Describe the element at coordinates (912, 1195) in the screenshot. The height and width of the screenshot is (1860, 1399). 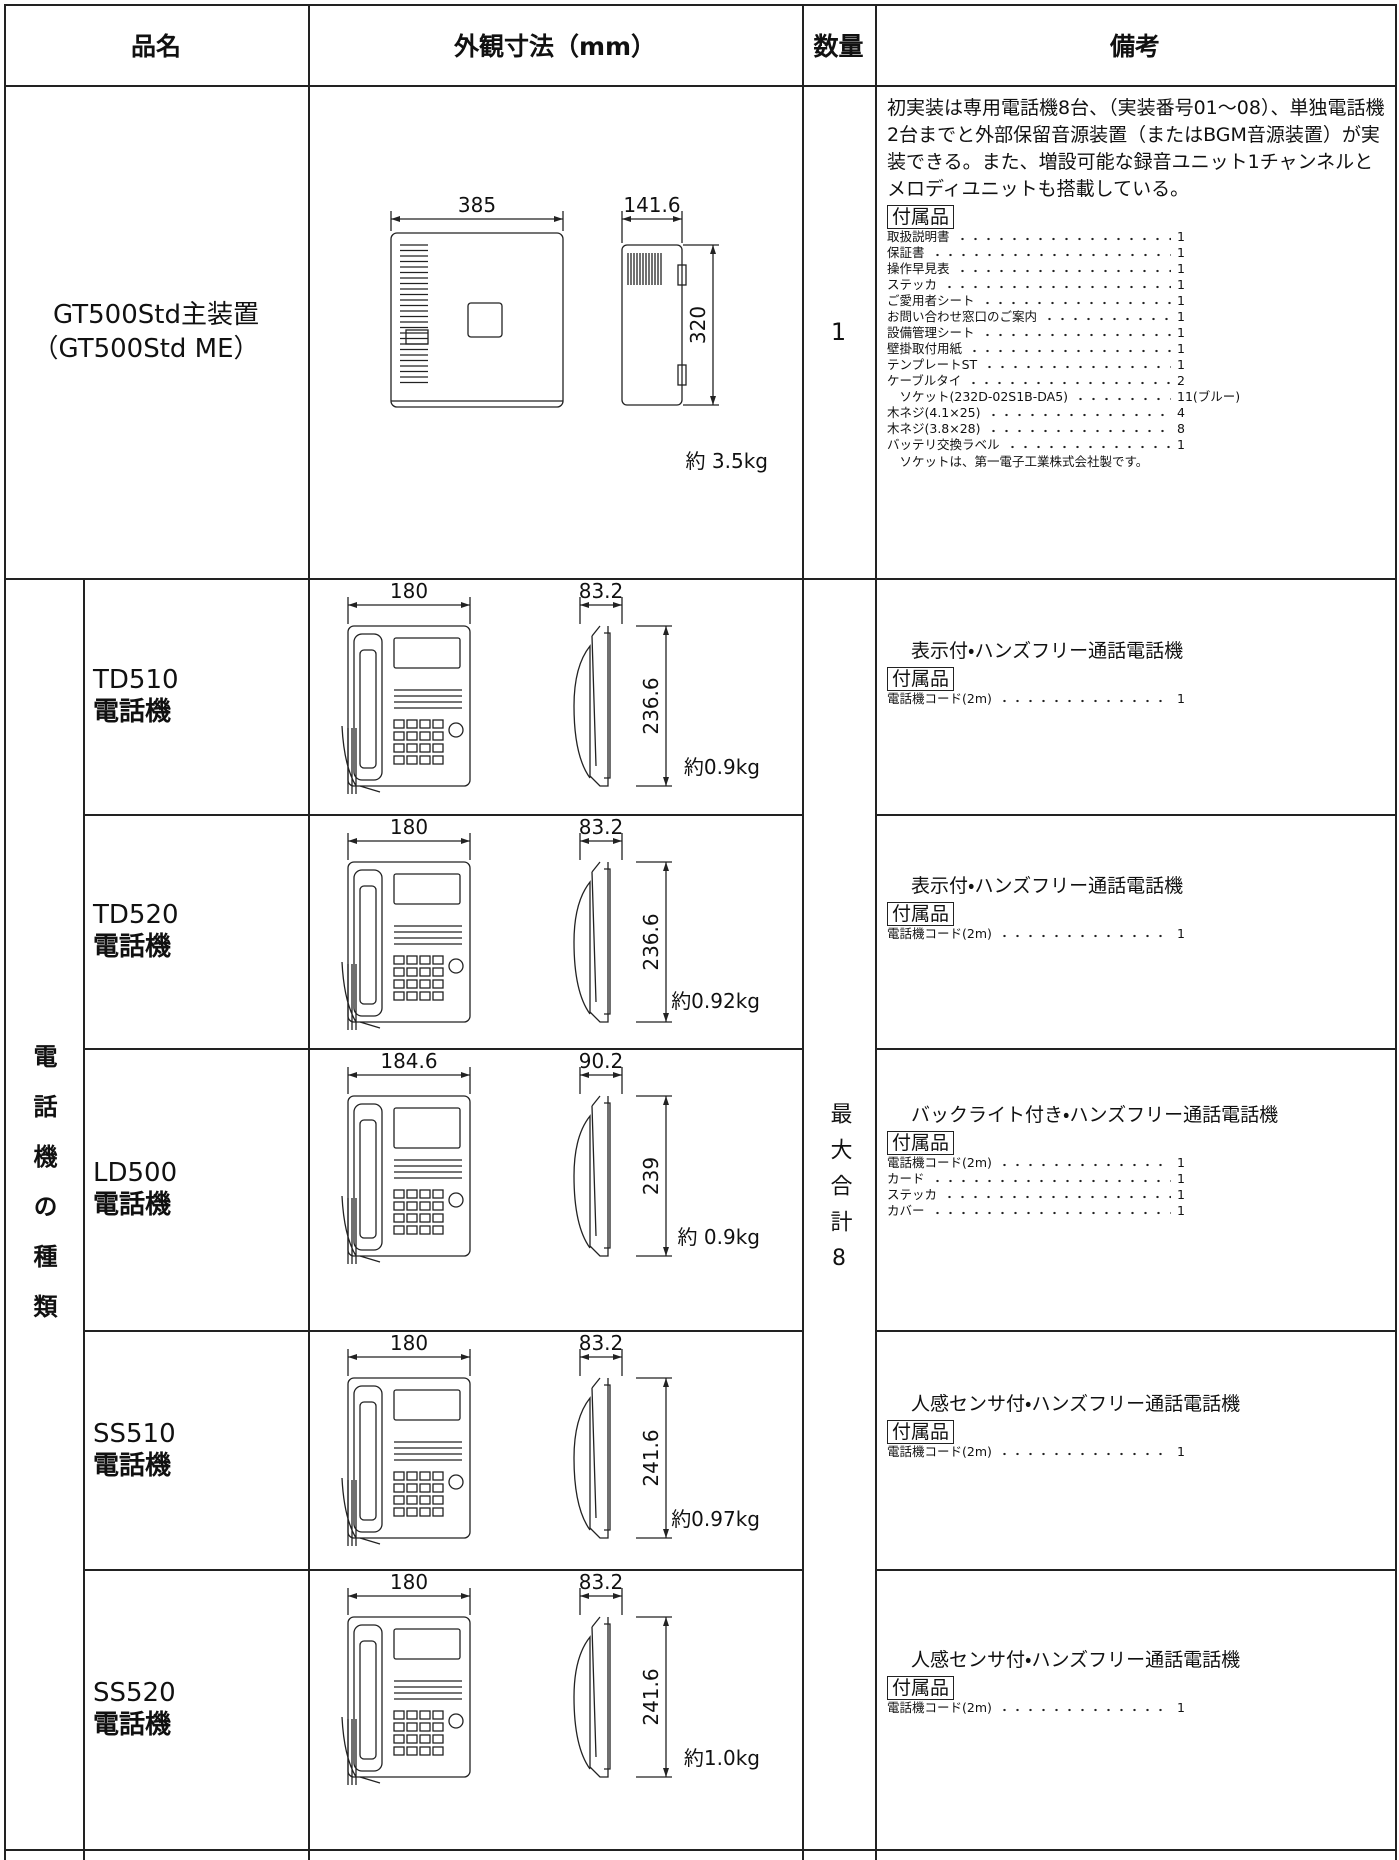
I see `accessory-item: ステッカ` at that location.